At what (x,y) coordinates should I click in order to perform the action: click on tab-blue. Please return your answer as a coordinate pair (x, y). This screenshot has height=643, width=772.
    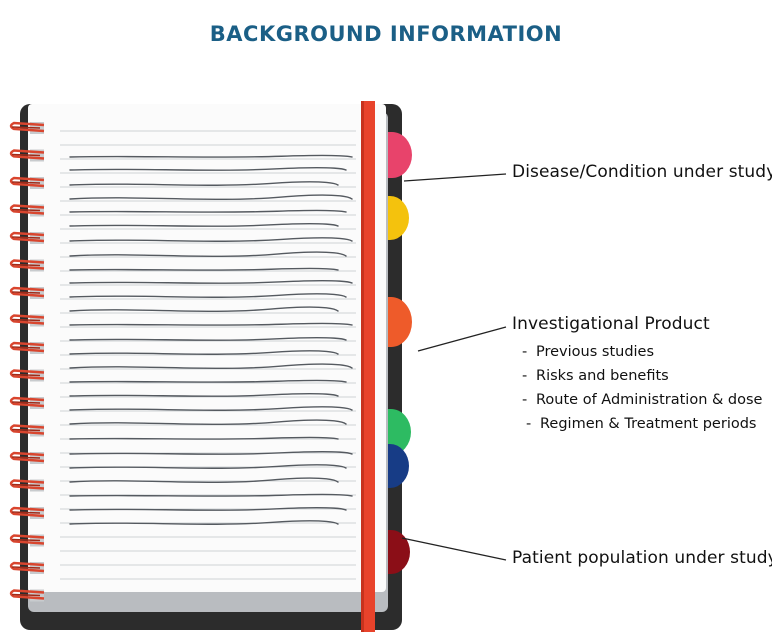
    Looking at the image, I should click on (397, 466).